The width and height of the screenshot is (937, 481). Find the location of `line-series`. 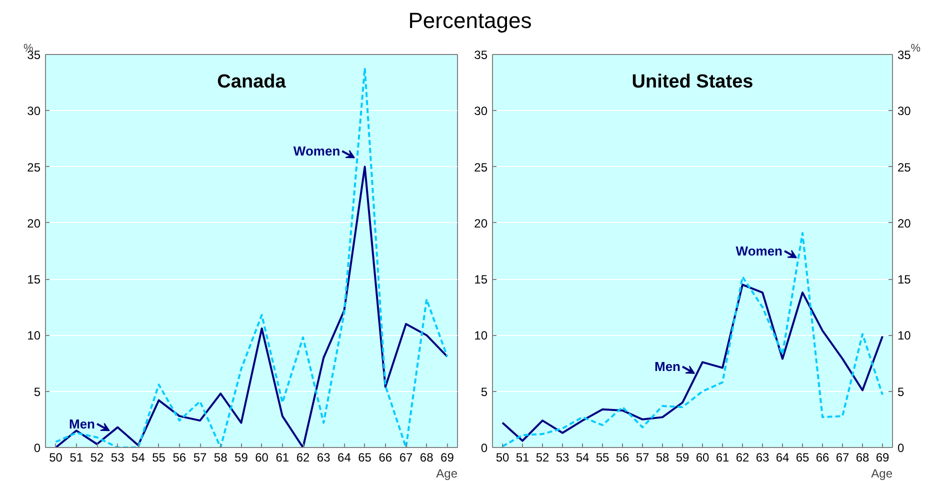

line-series is located at coordinates (693, 363).